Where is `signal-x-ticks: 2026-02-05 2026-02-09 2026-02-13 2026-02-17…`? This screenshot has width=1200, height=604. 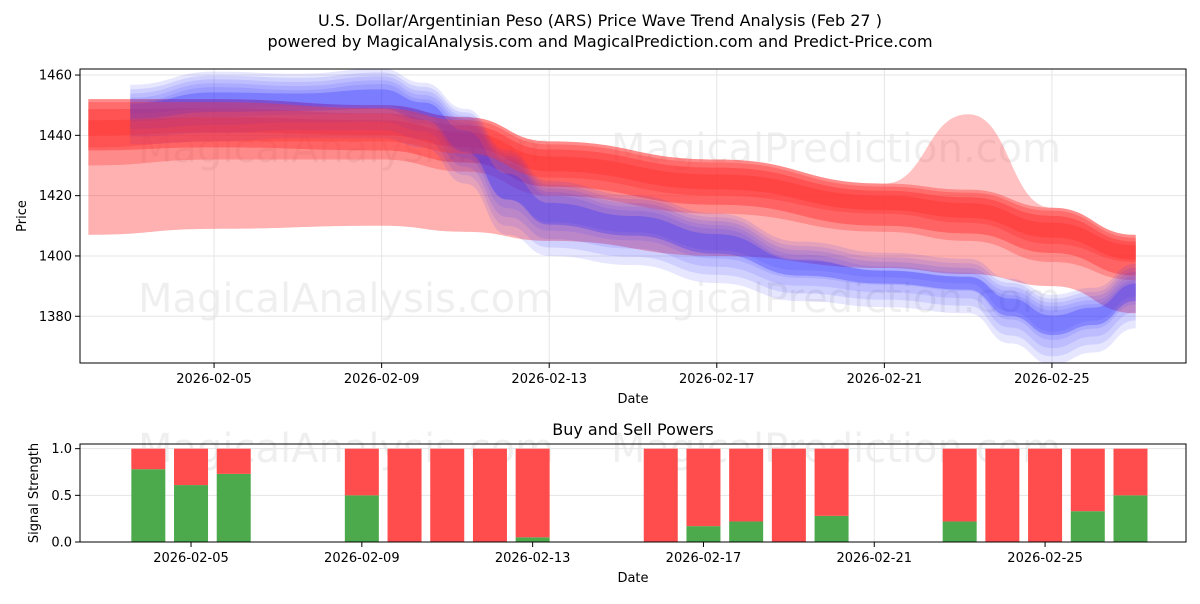 signal-x-ticks: 2026-02-05 2026-02-09 2026-02-13 2026-02-17… is located at coordinates (618, 554).